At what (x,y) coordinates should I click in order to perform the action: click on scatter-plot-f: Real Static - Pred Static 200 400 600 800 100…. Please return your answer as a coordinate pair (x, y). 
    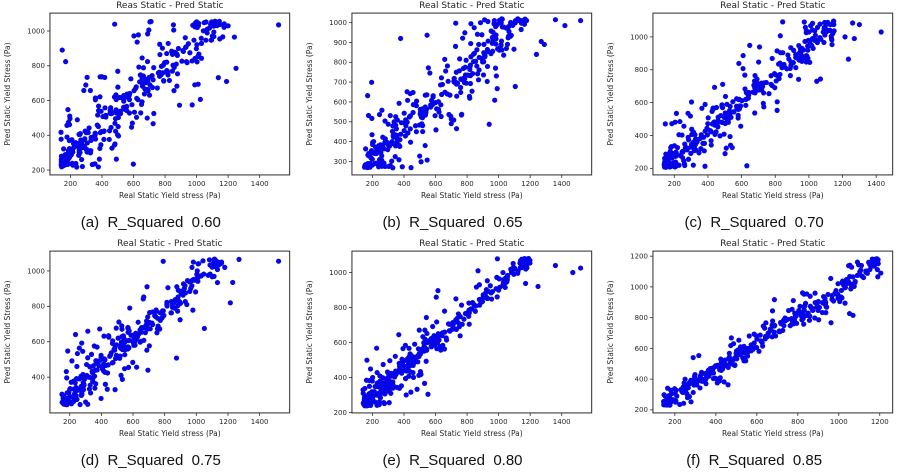
    Looking at the image, I should click on (754, 344).